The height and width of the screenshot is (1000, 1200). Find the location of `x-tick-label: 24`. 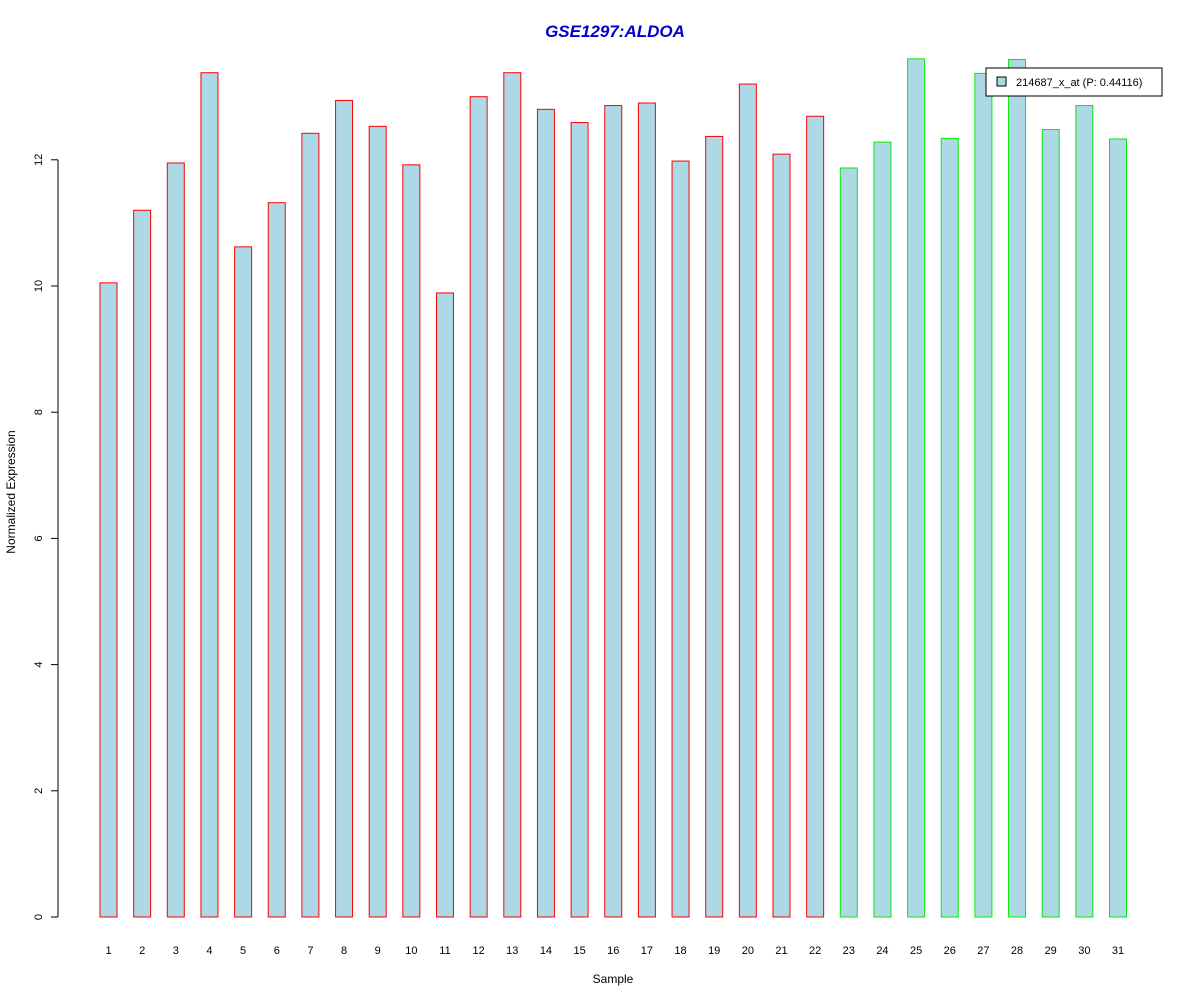

x-tick-label: 24 is located at coordinates (882, 951).